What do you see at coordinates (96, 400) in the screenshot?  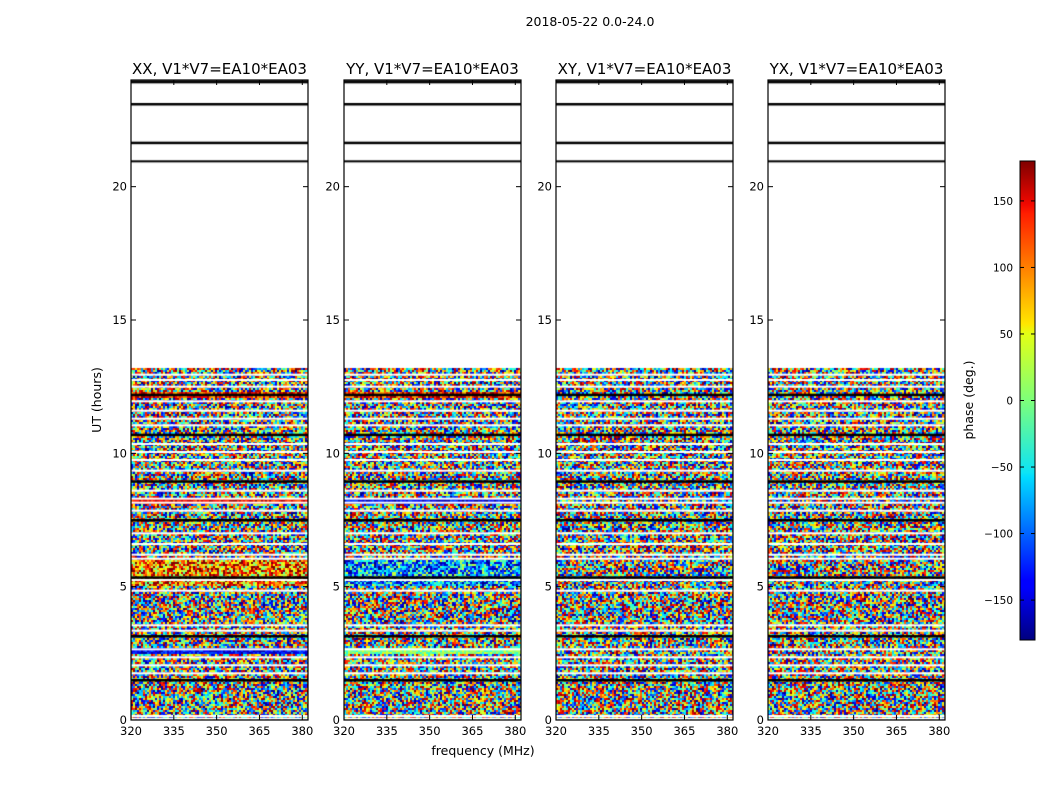 I see `y-axis-label: UT (hours)` at bounding box center [96, 400].